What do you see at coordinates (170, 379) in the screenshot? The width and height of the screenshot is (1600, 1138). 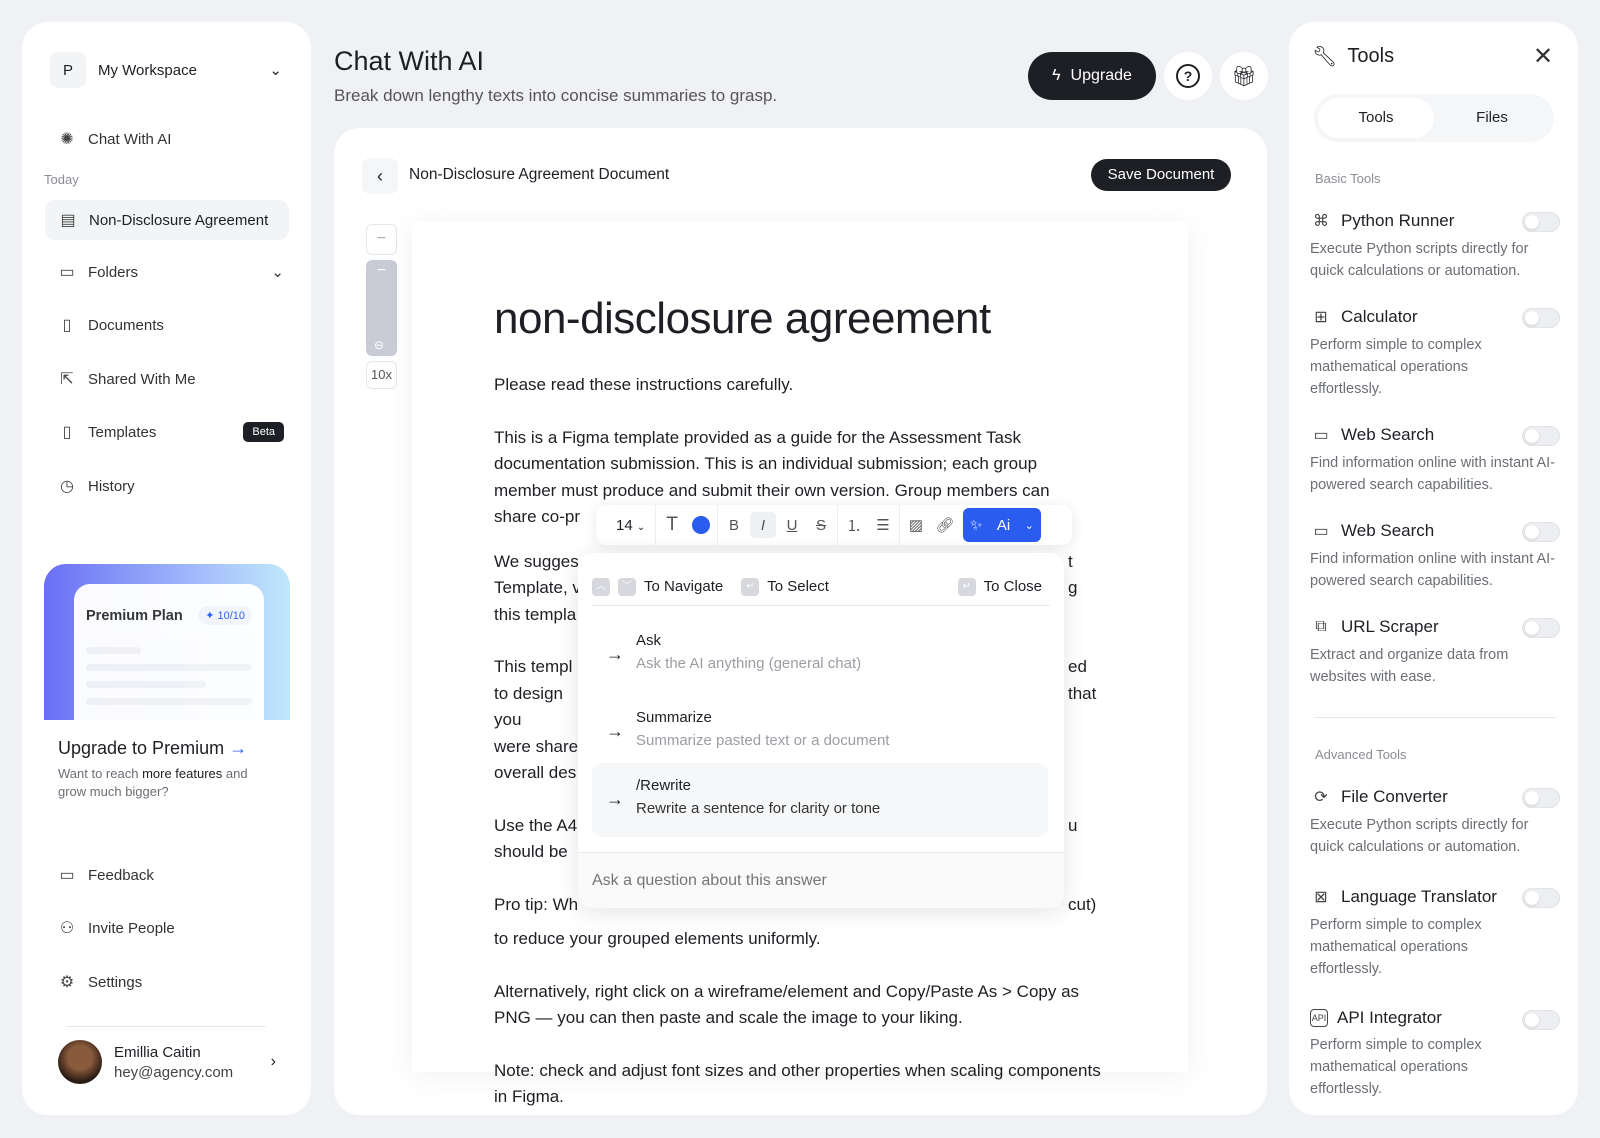 I see `sidebar-item-shared: ⇱ Shared With Me` at bounding box center [170, 379].